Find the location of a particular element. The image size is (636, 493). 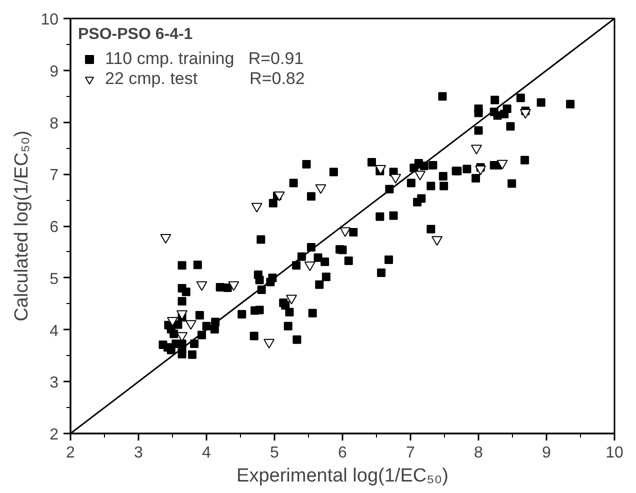

legend-label: 22 cmp. test R=0.82 is located at coordinates (205, 79).